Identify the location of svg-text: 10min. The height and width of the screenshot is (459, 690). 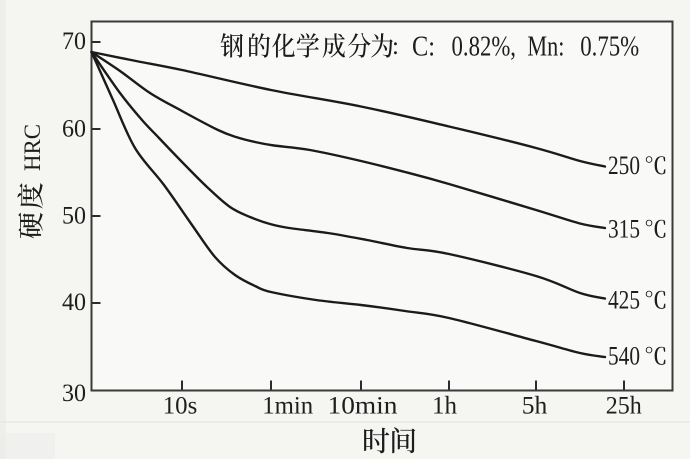
(363, 406).